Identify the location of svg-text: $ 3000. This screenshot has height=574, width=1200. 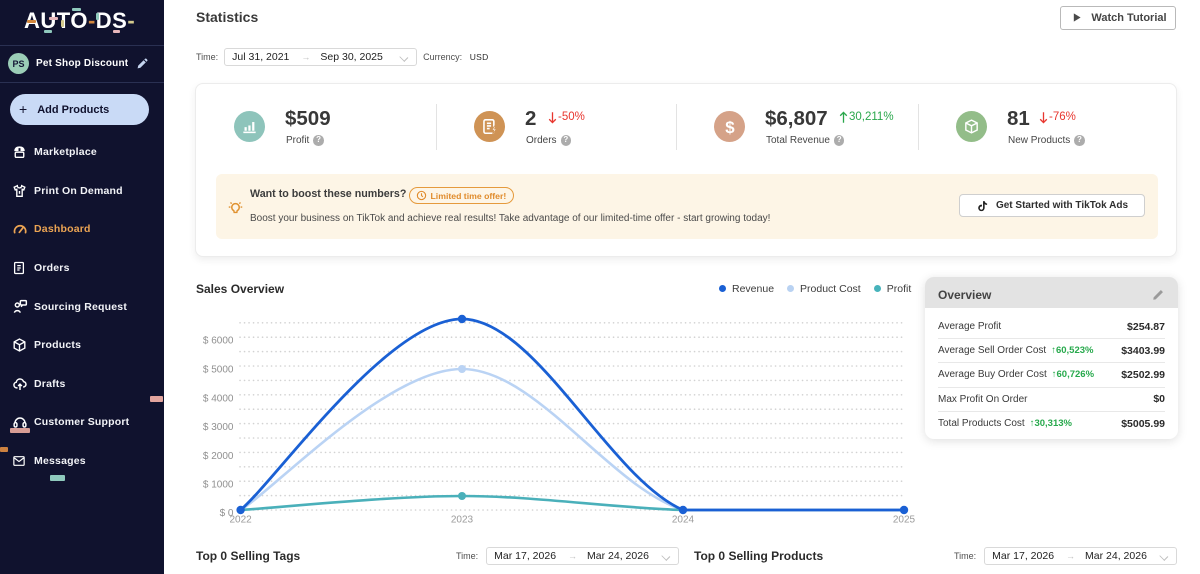
(218, 427).